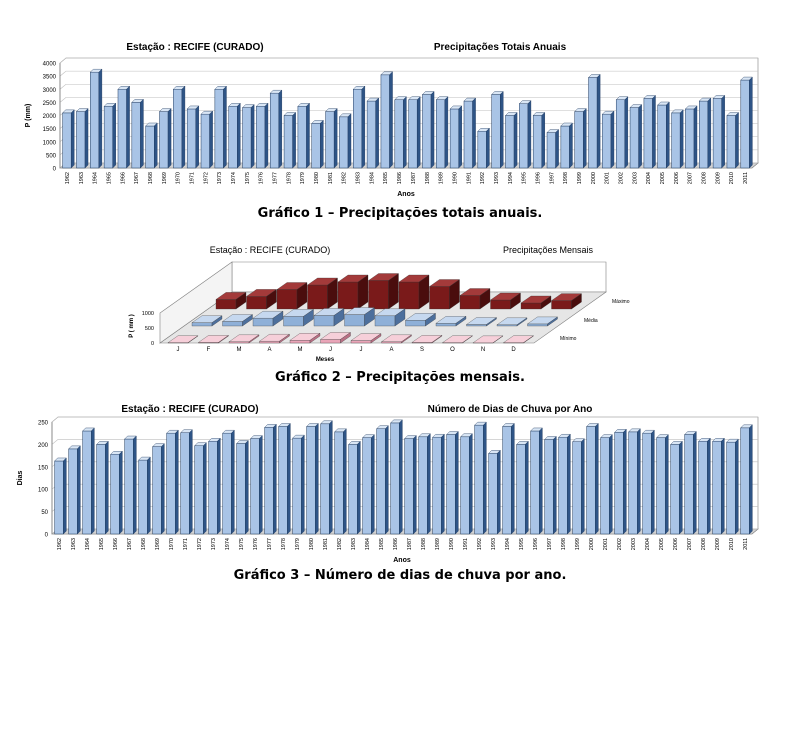 Image resolution: width=800 pixels, height=743 pixels. What do you see at coordinates (548, 250) in the screenshot?
I see `chart-subtitle: Precipitações Mensais` at bounding box center [548, 250].